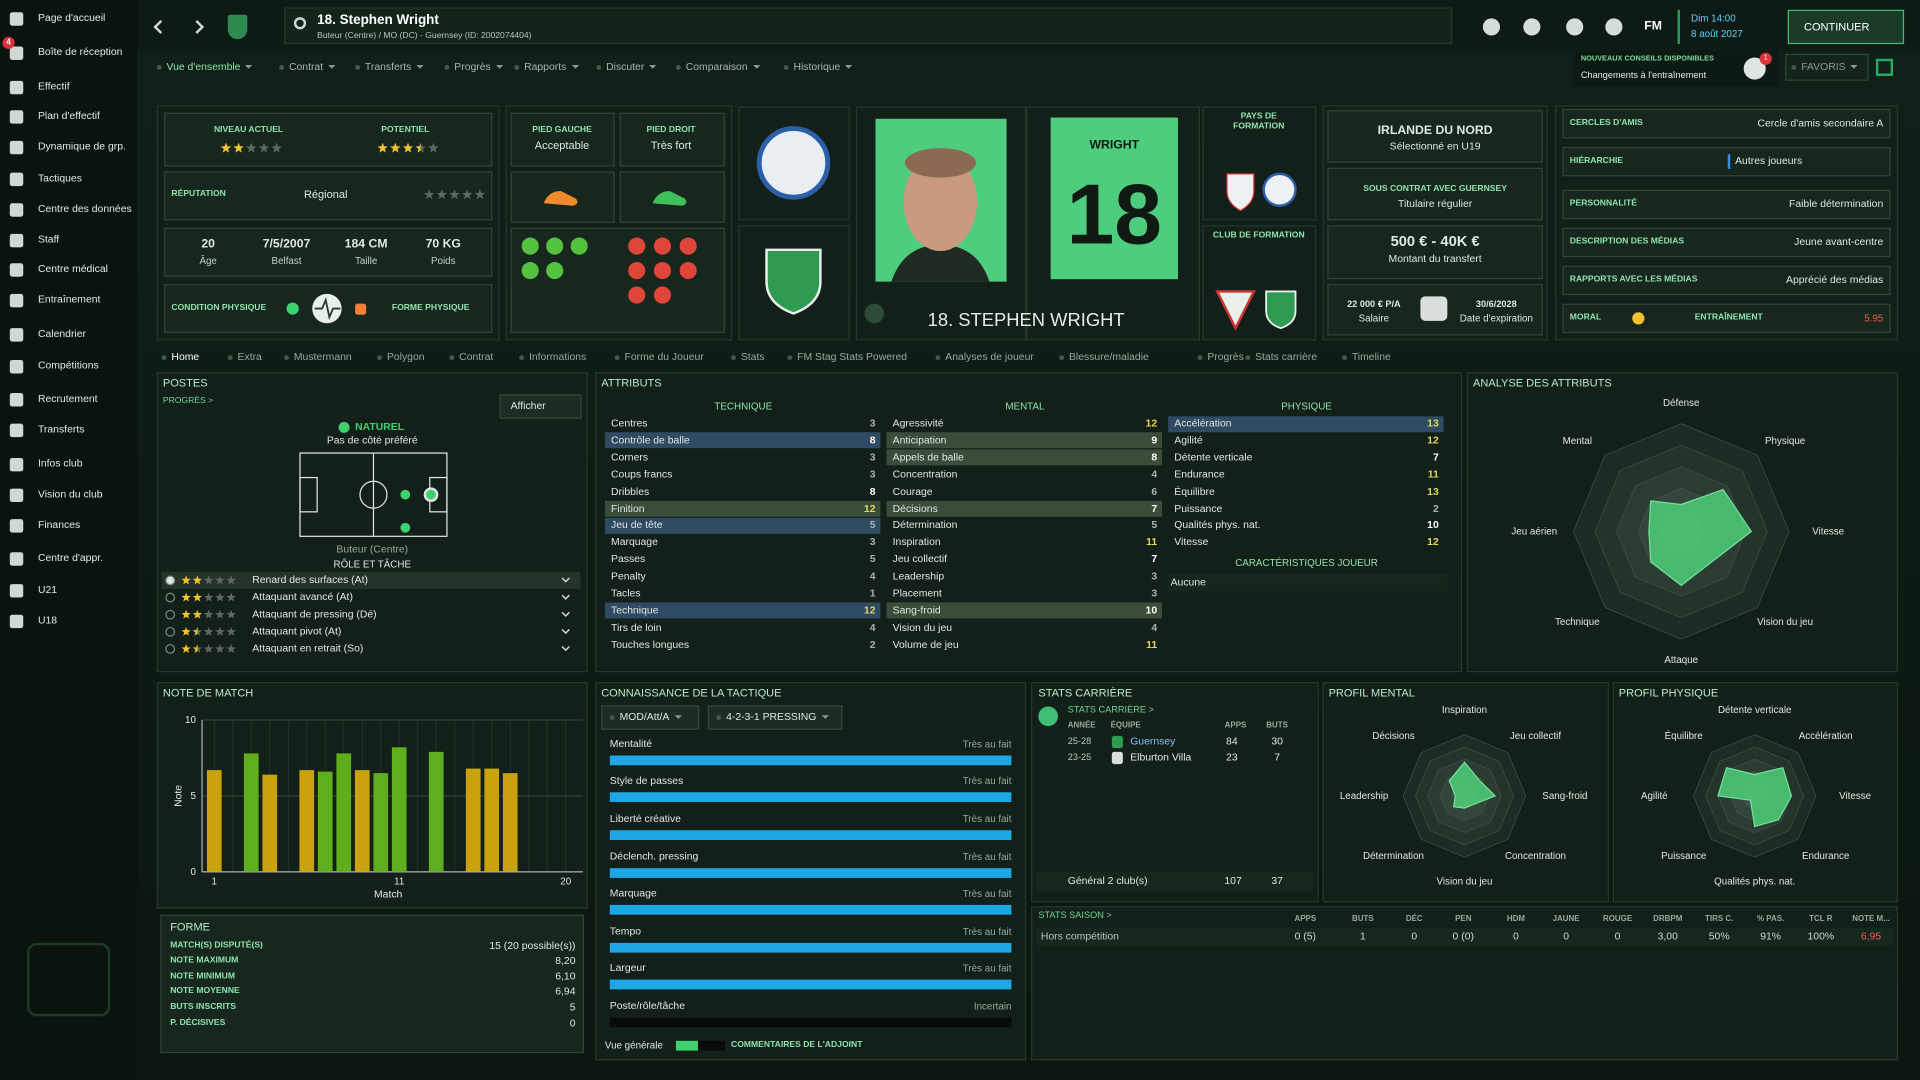 The width and height of the screenshot is (1920, 1080). What do you see at coordinates (1765, 58) in the screenshot?
I see `news-badge-count: 1` at bounding box center [1765, 58].